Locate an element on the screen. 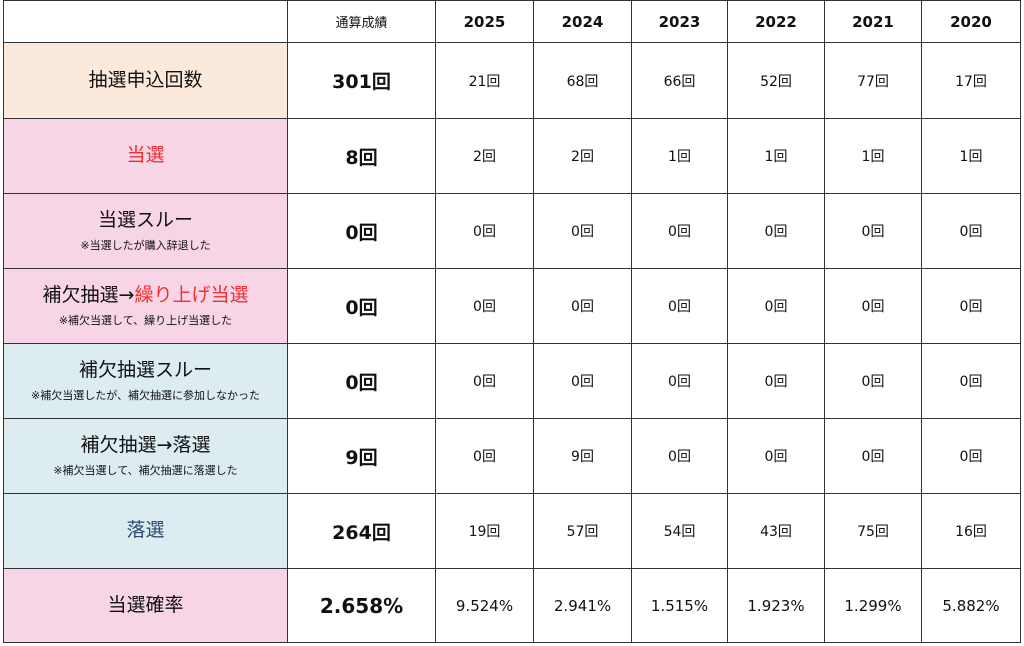 The image size is (1024, 646). value-cell: 66回 is located at coordinates (679, 80).